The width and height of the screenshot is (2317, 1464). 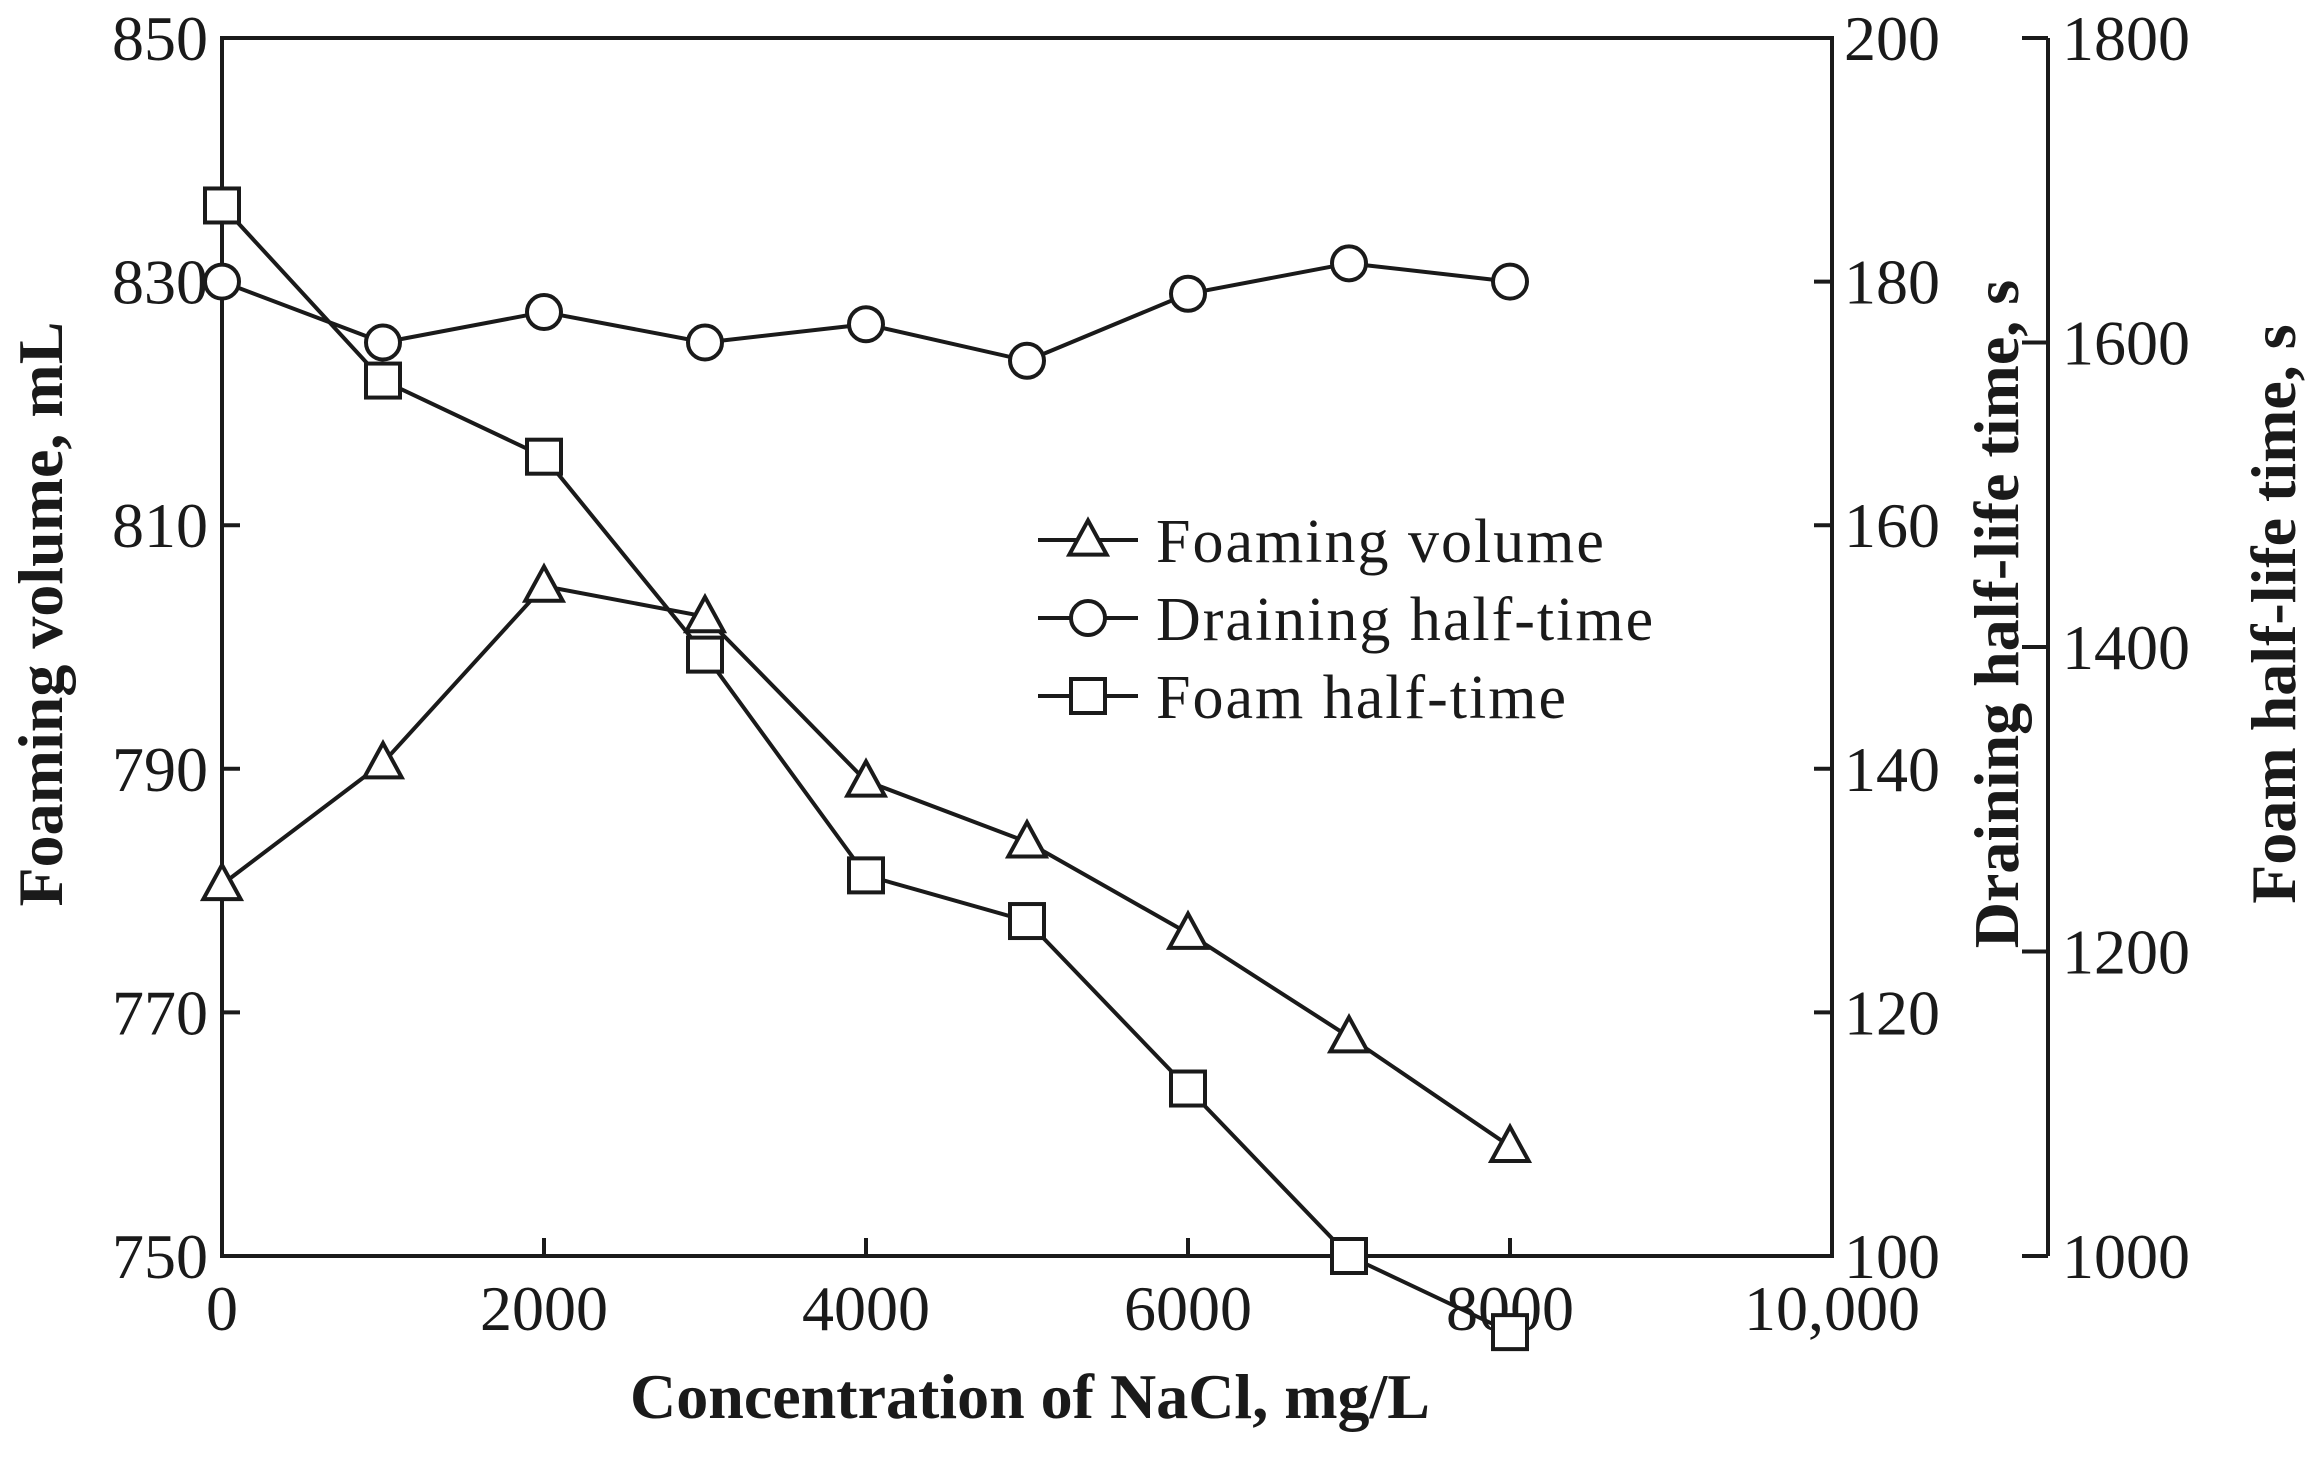 What do you see at coordinates (160, 769) in the screenshot?
I see `left-tick-label: 790` at bounding box center [160, 769].